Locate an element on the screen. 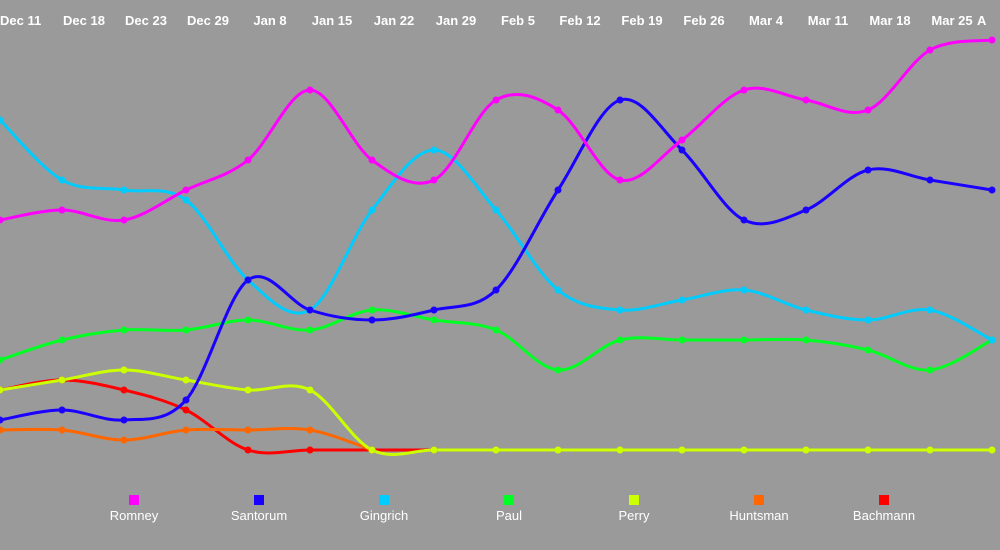 This screenshot has height=550, width=1000. legend-item-perry: Perry is located at coordinates (634, 509).